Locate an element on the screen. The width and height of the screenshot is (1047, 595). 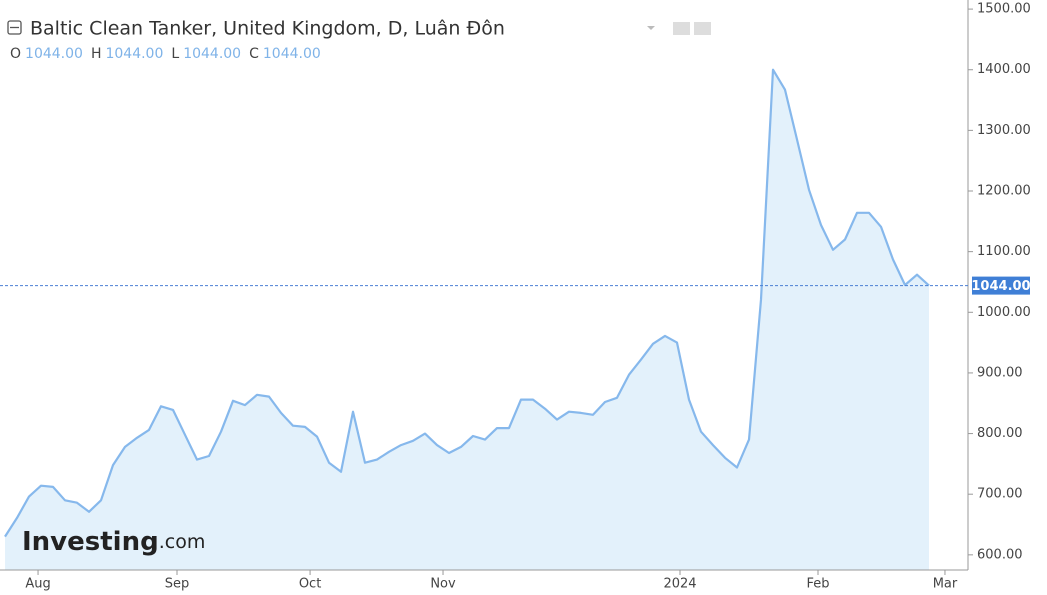
ohlc-text: O 1044.00 H 1044.00 L 1044.00 C 1044.00 is located at coordinates (165, 54).